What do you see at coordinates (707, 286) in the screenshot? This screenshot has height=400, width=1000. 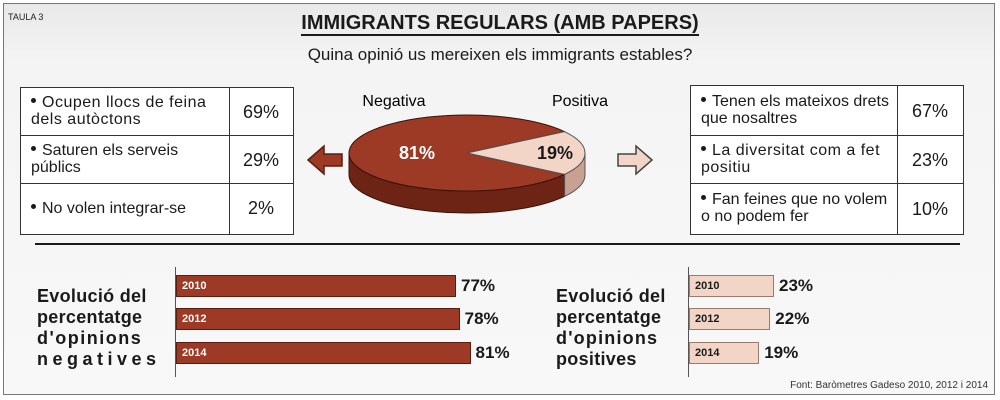 I see `positive-bar-year-label: 2010` at bounding box center [707, 286].